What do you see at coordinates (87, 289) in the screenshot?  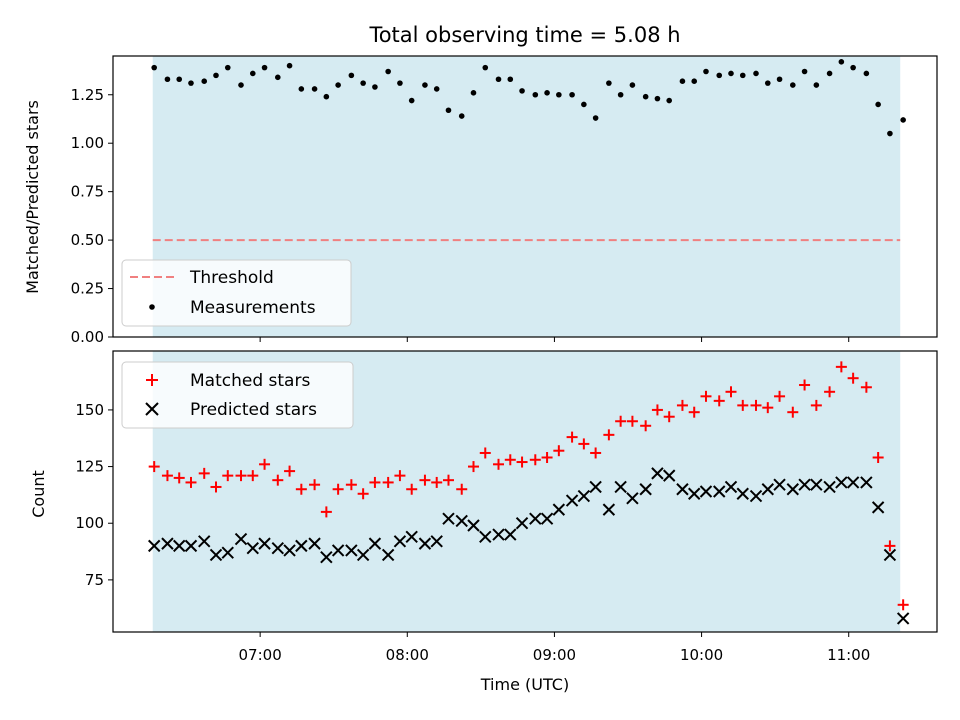 I see `y-tick-label: 0.25` at bounding box center [87, 289].